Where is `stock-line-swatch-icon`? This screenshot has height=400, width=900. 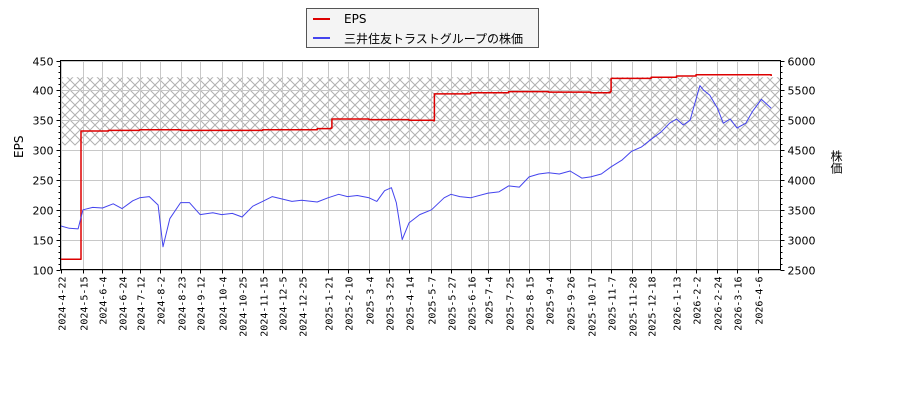
stock-line-swatch-icon is located at coordinates (321, 38).